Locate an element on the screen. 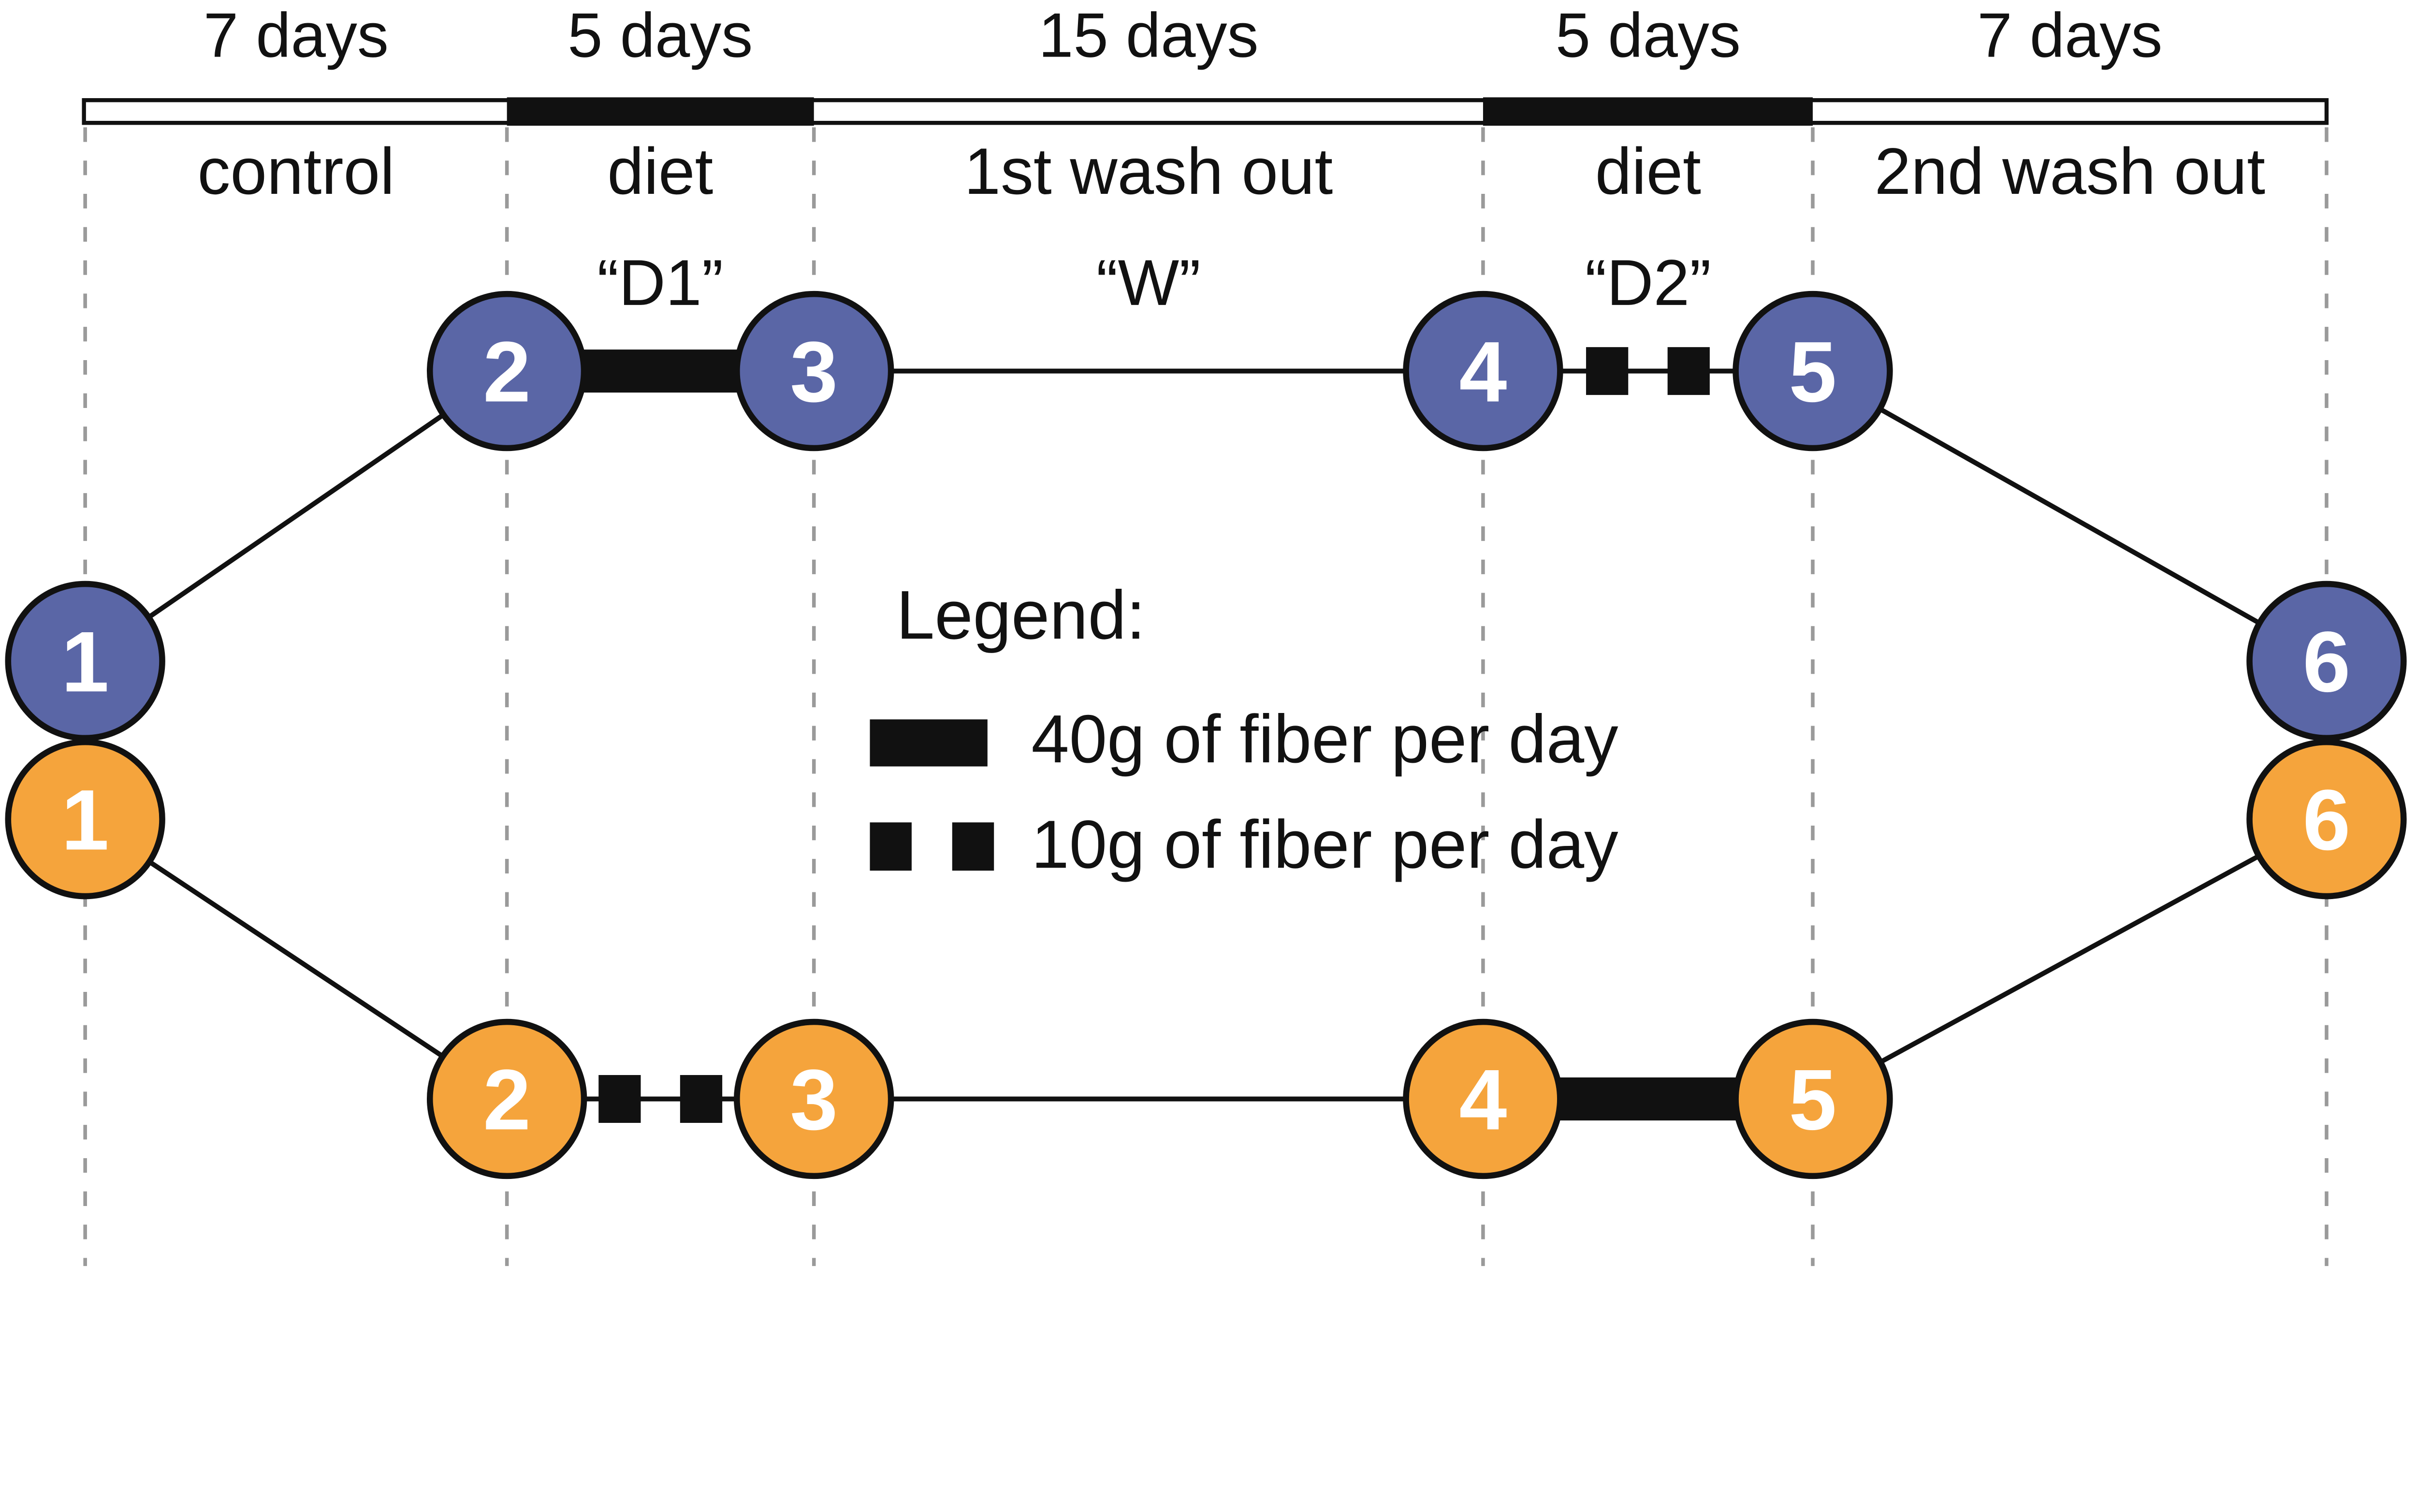 This screenshot has height=1512, width=2417. code-label-d1: “D1” is located at coordinates (660, 283).